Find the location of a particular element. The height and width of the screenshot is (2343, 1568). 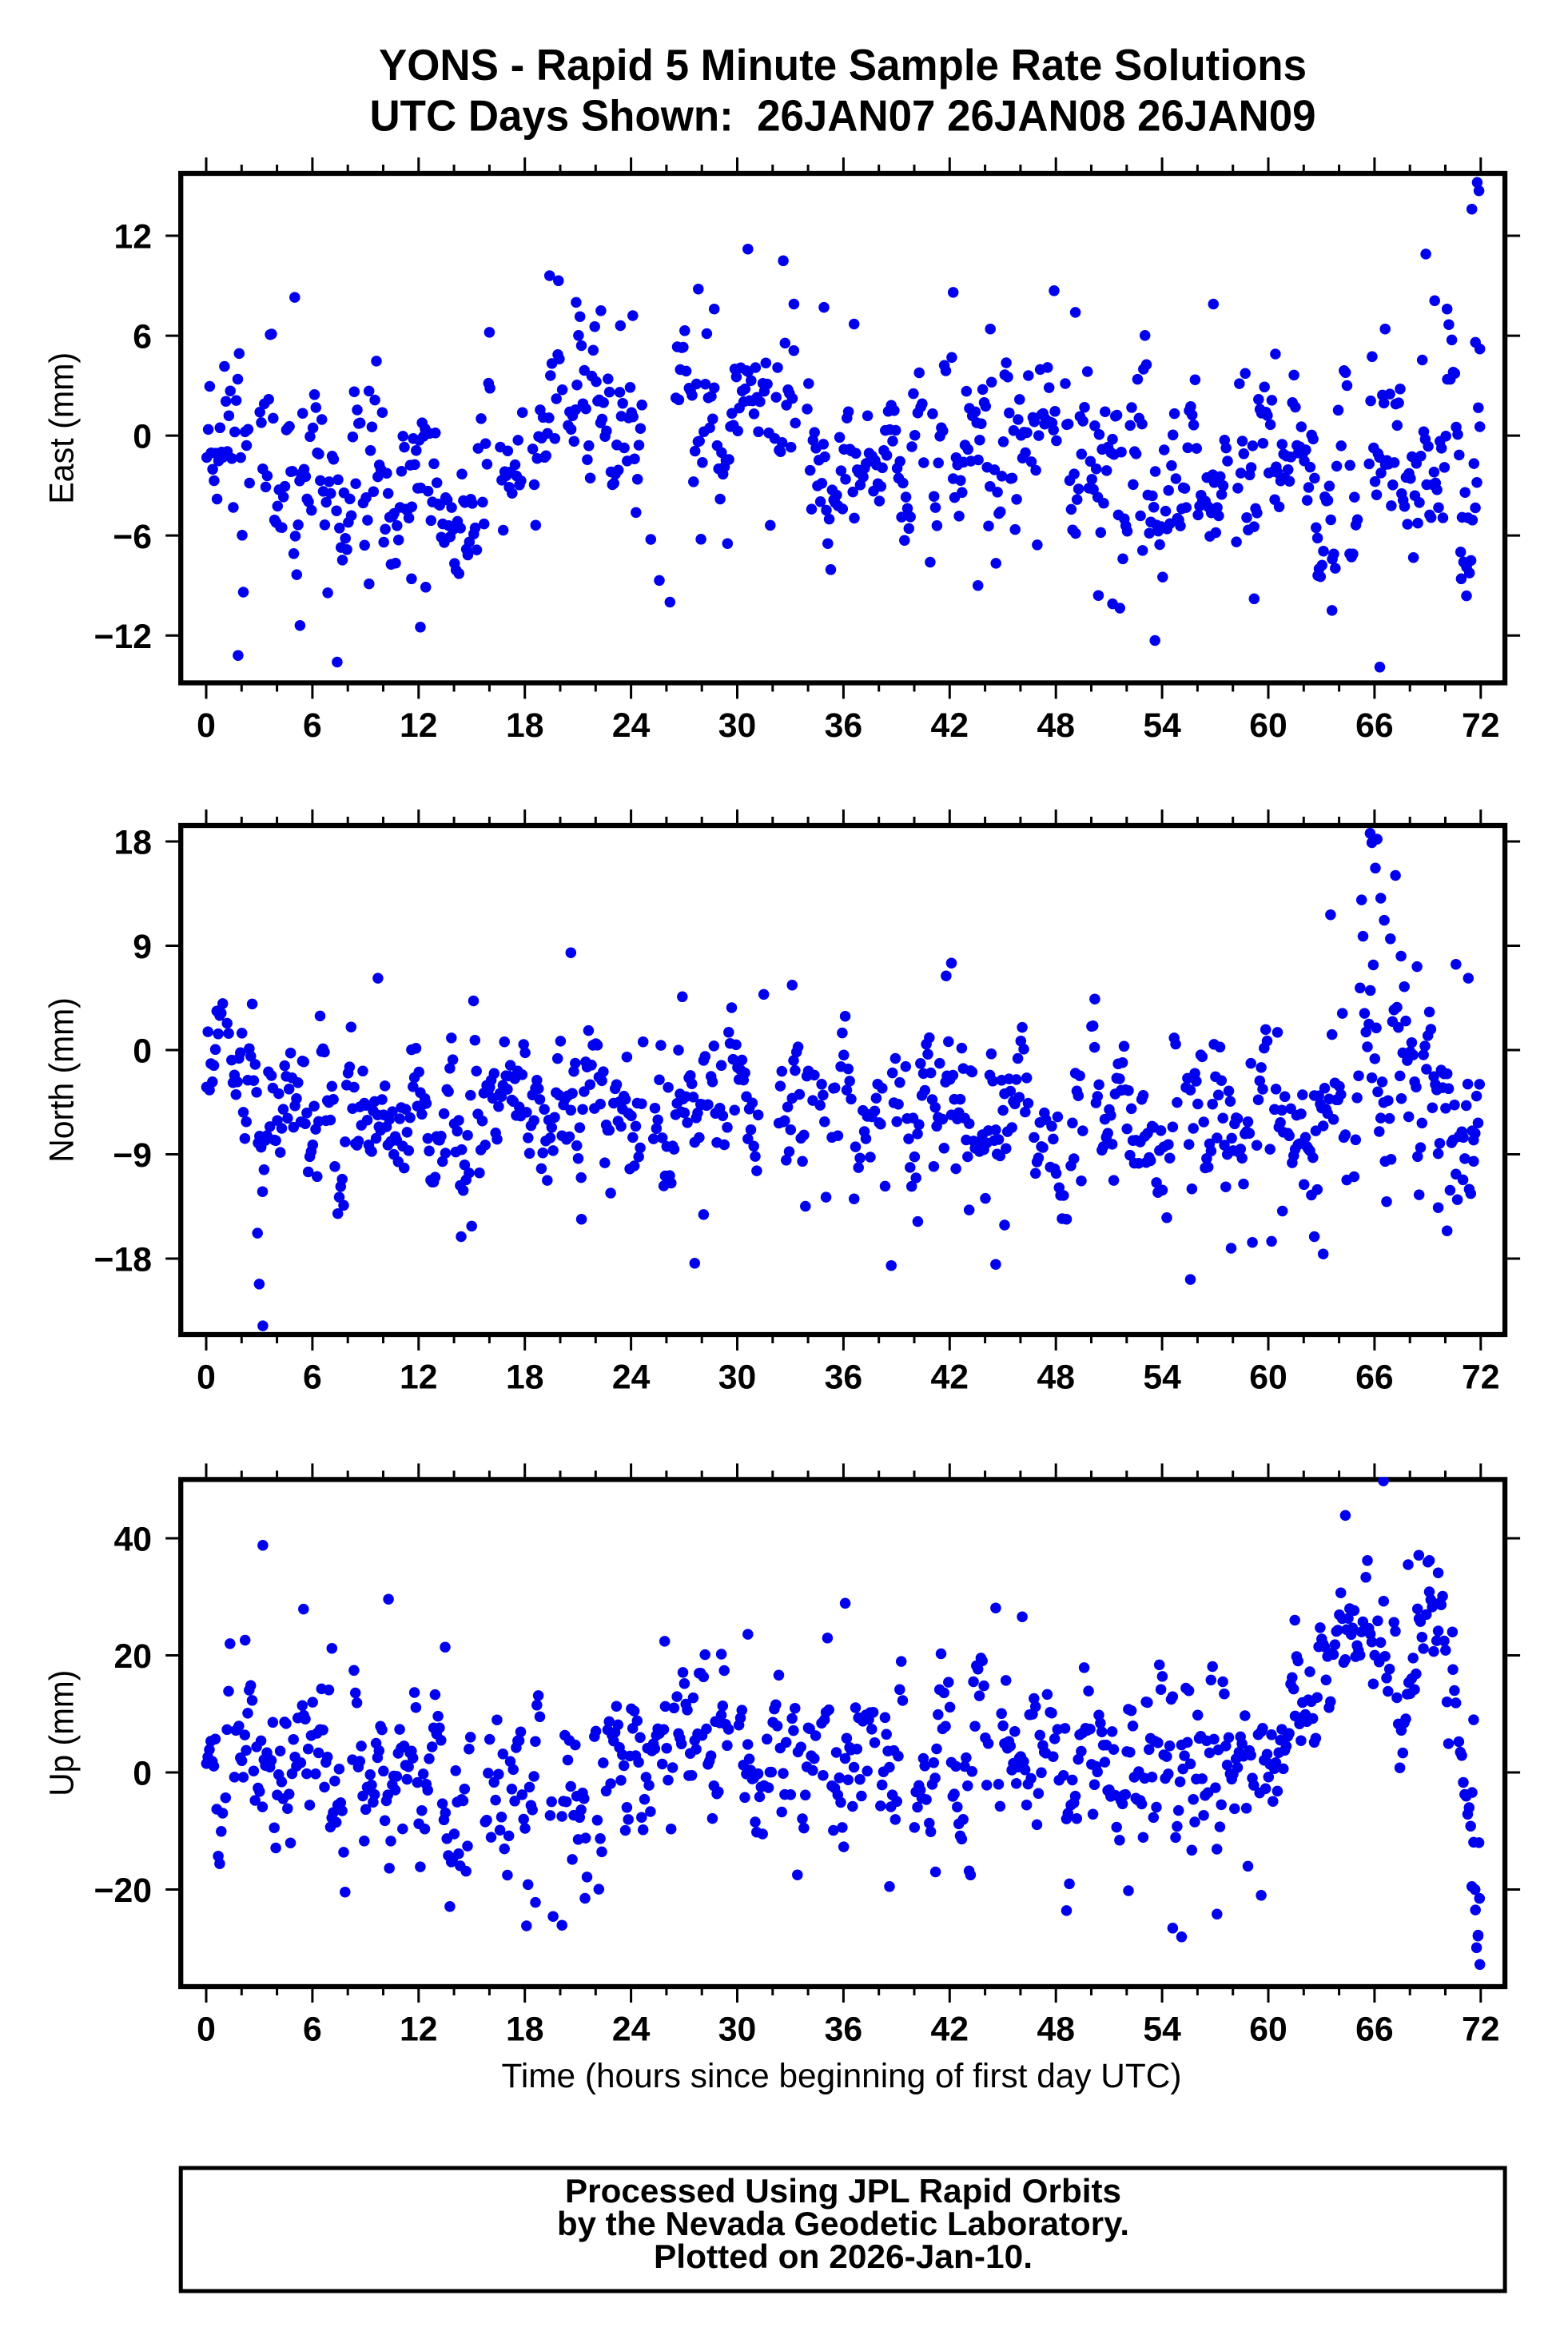

svg-text: North (mm) is located at coordinates (62, 1080).